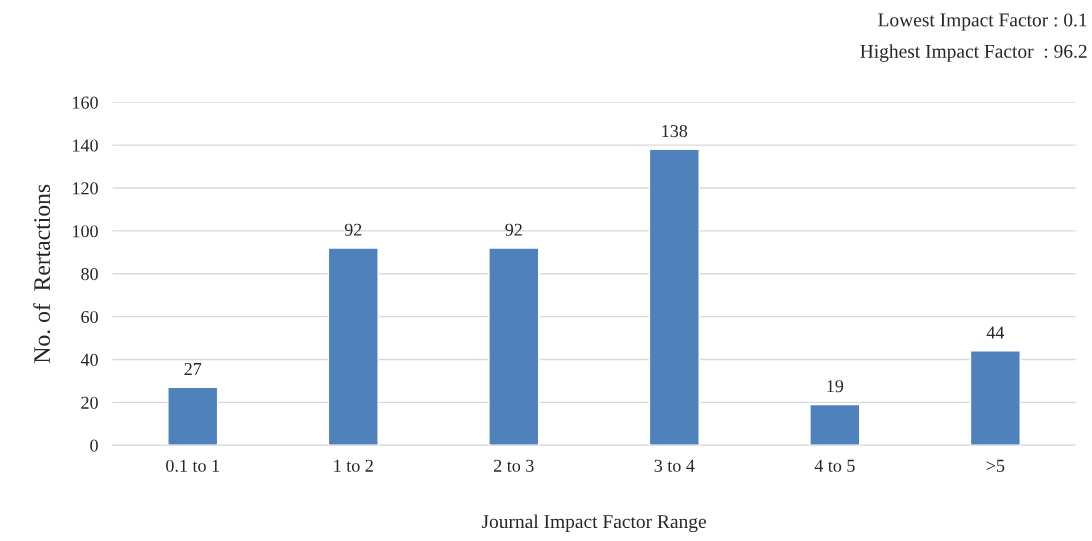 The height and width of the screenshot is (541, 1092). I want to click on text: Highest Impact Factor : 96.2, so click(973, 53).